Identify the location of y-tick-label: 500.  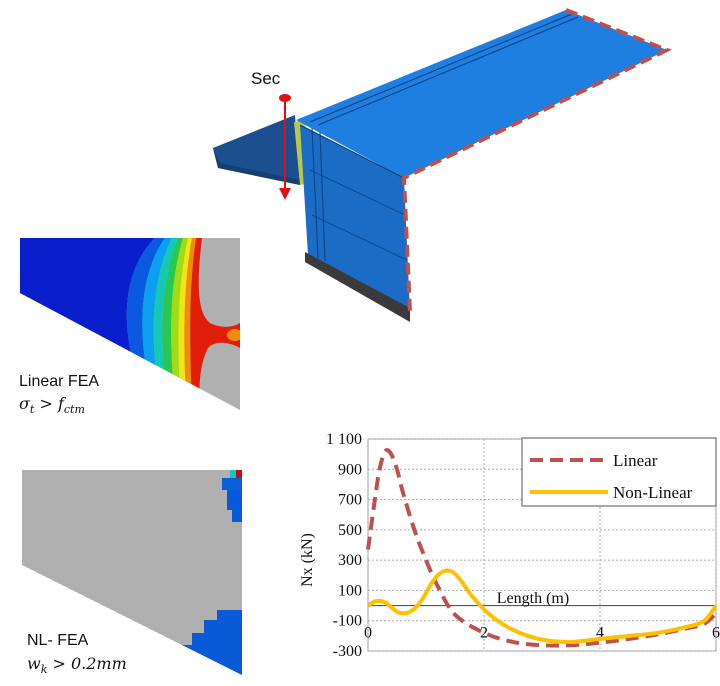
(350, 530).